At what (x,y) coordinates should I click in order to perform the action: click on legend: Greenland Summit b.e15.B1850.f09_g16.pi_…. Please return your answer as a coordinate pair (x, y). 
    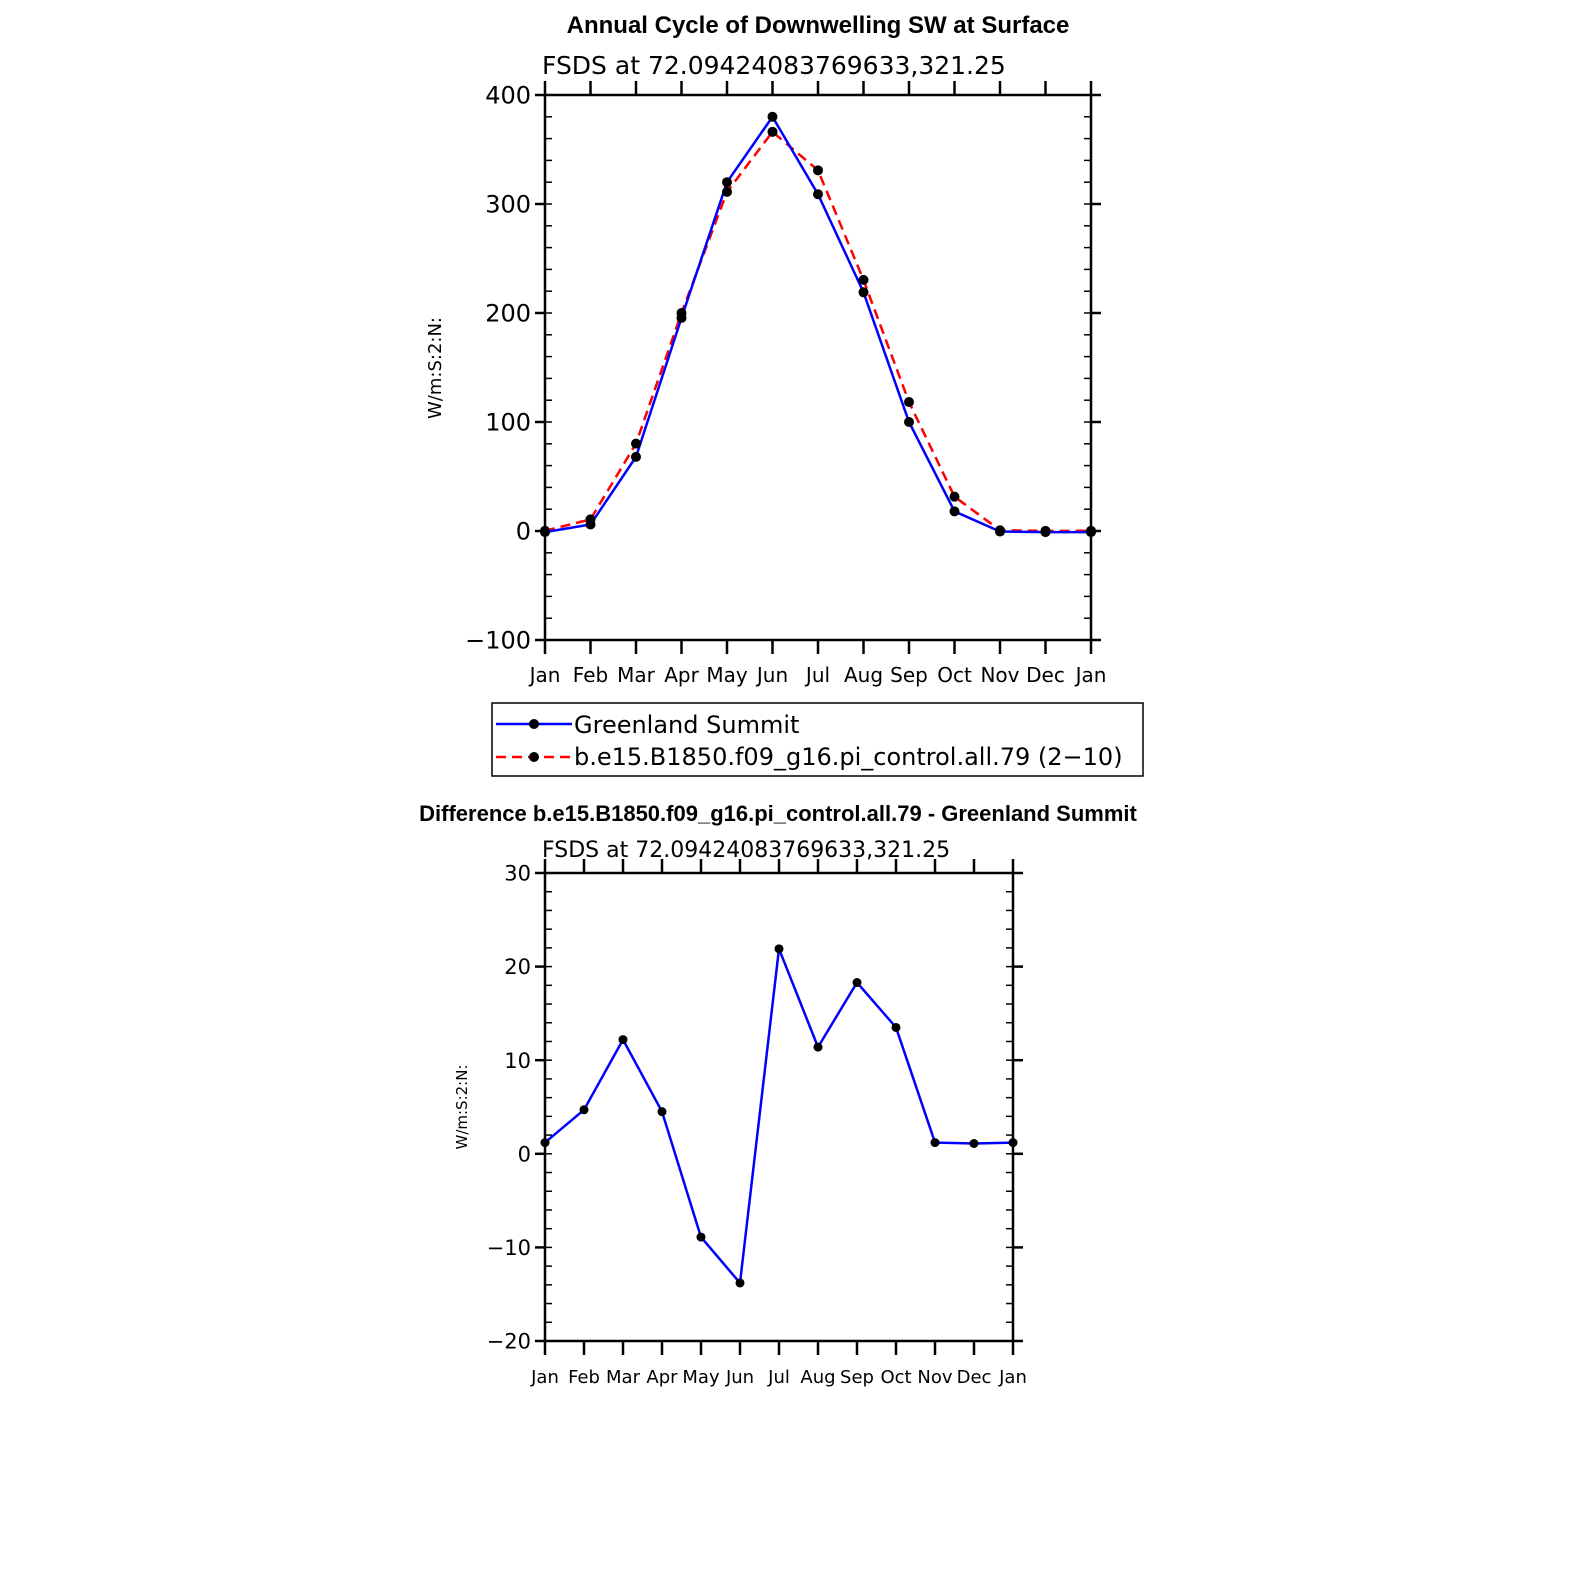
    Looking at the image, I should click on (817, 739).